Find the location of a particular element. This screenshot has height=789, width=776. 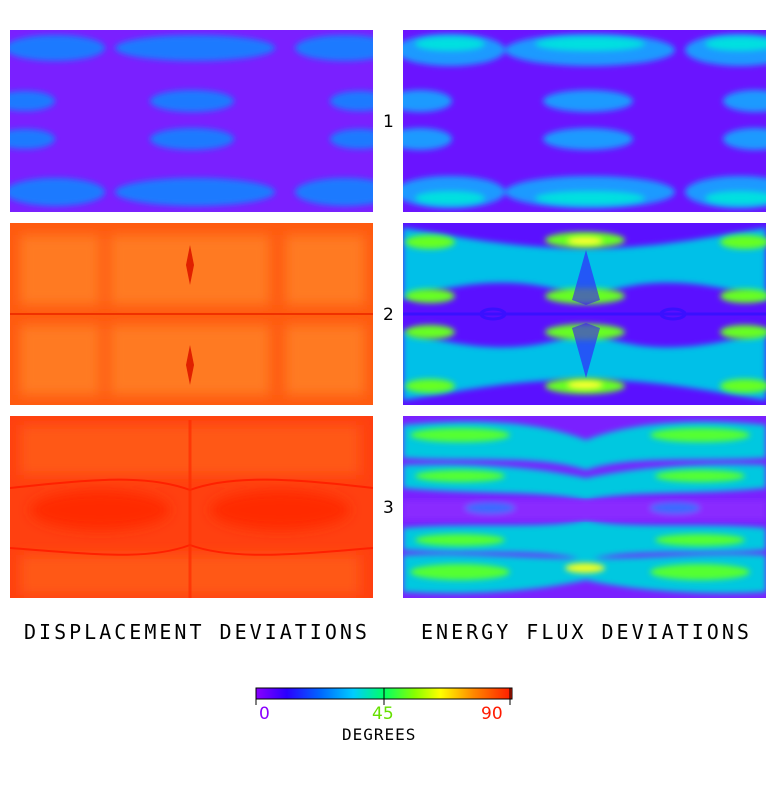

colorbar-tick-0: 0 is located at coordinates (264, 714).